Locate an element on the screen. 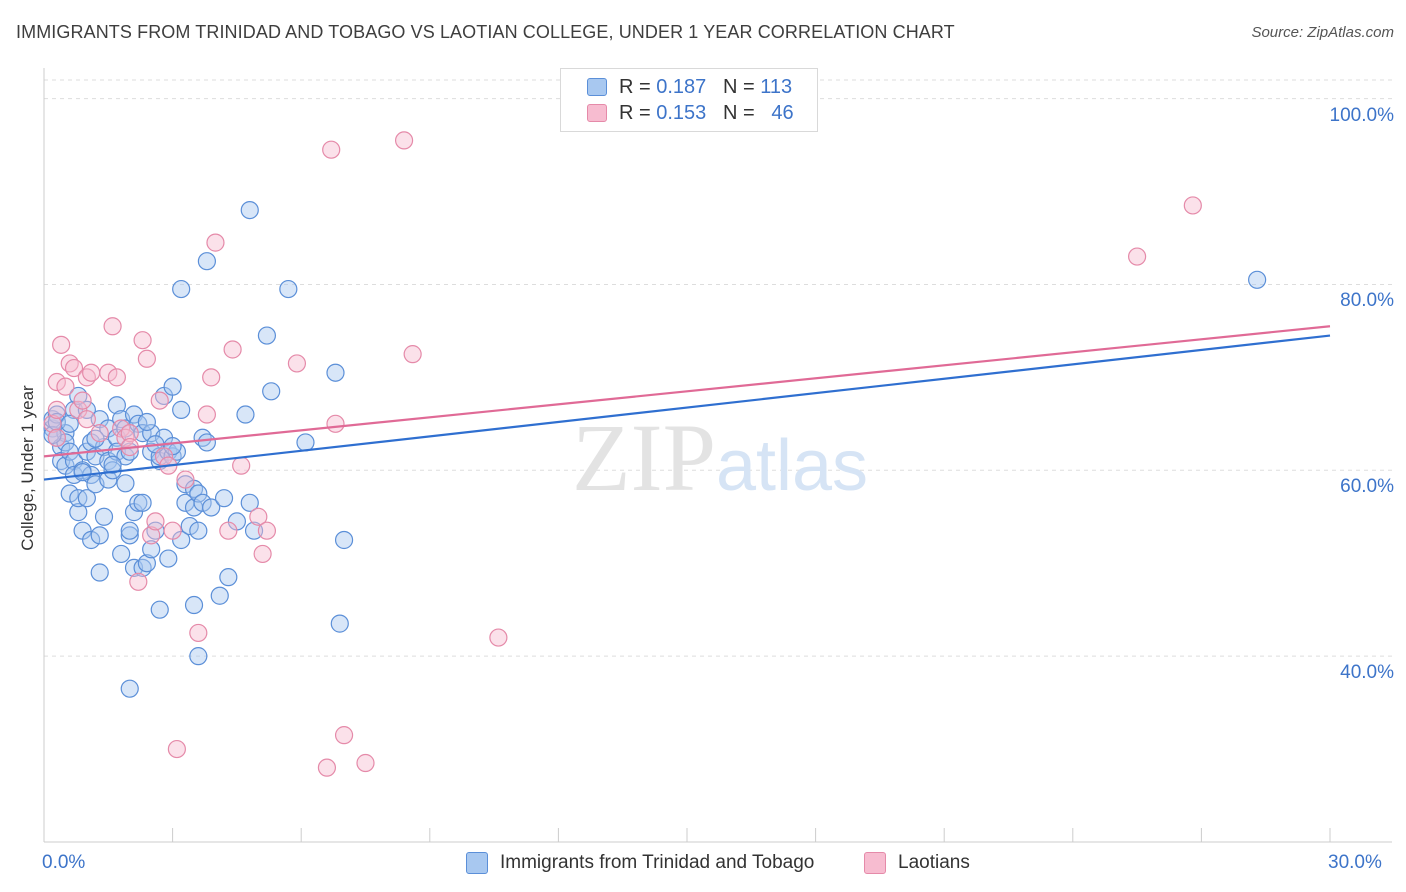 Image resolution: width=1406 pixels, height=892 pixels. y-tick-label: 60.0% is located at coordinates (1367, 487).